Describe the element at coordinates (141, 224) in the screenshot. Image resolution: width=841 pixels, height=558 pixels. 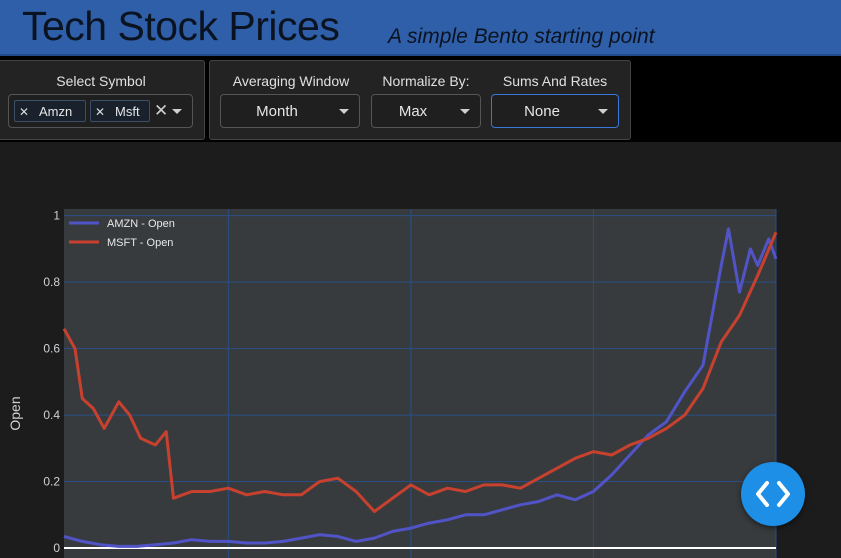
I see `legend-label: AMZN - Open` at that location.